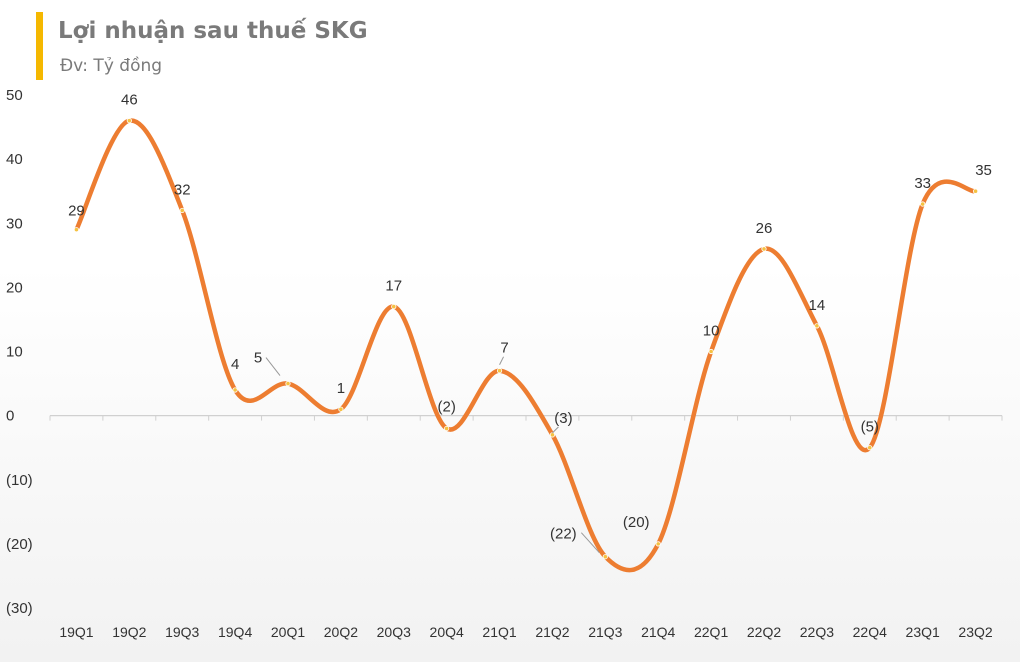  What do you see at coordinates (341, 632) in the screenshot?
I see `x-tick-label: 20Q2` at bounding box center [341, 632].